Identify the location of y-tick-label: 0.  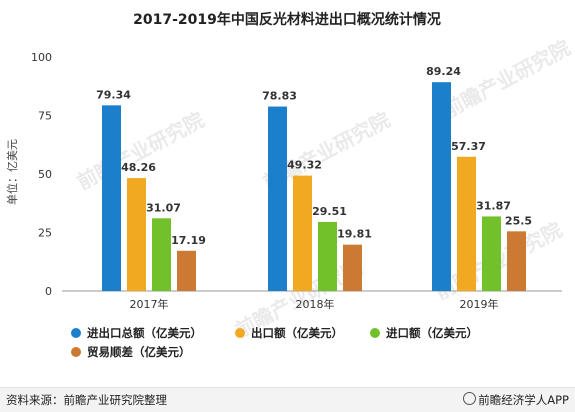
(48, 291).